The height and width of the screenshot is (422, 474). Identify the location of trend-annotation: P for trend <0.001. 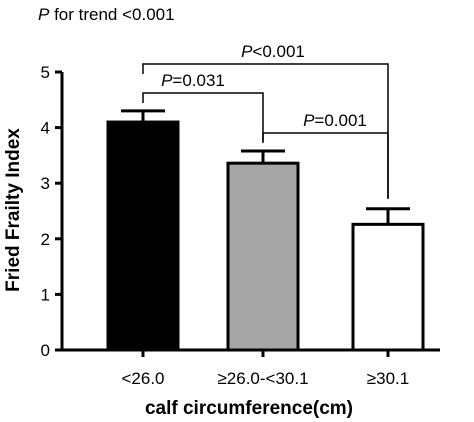
(106, 14).